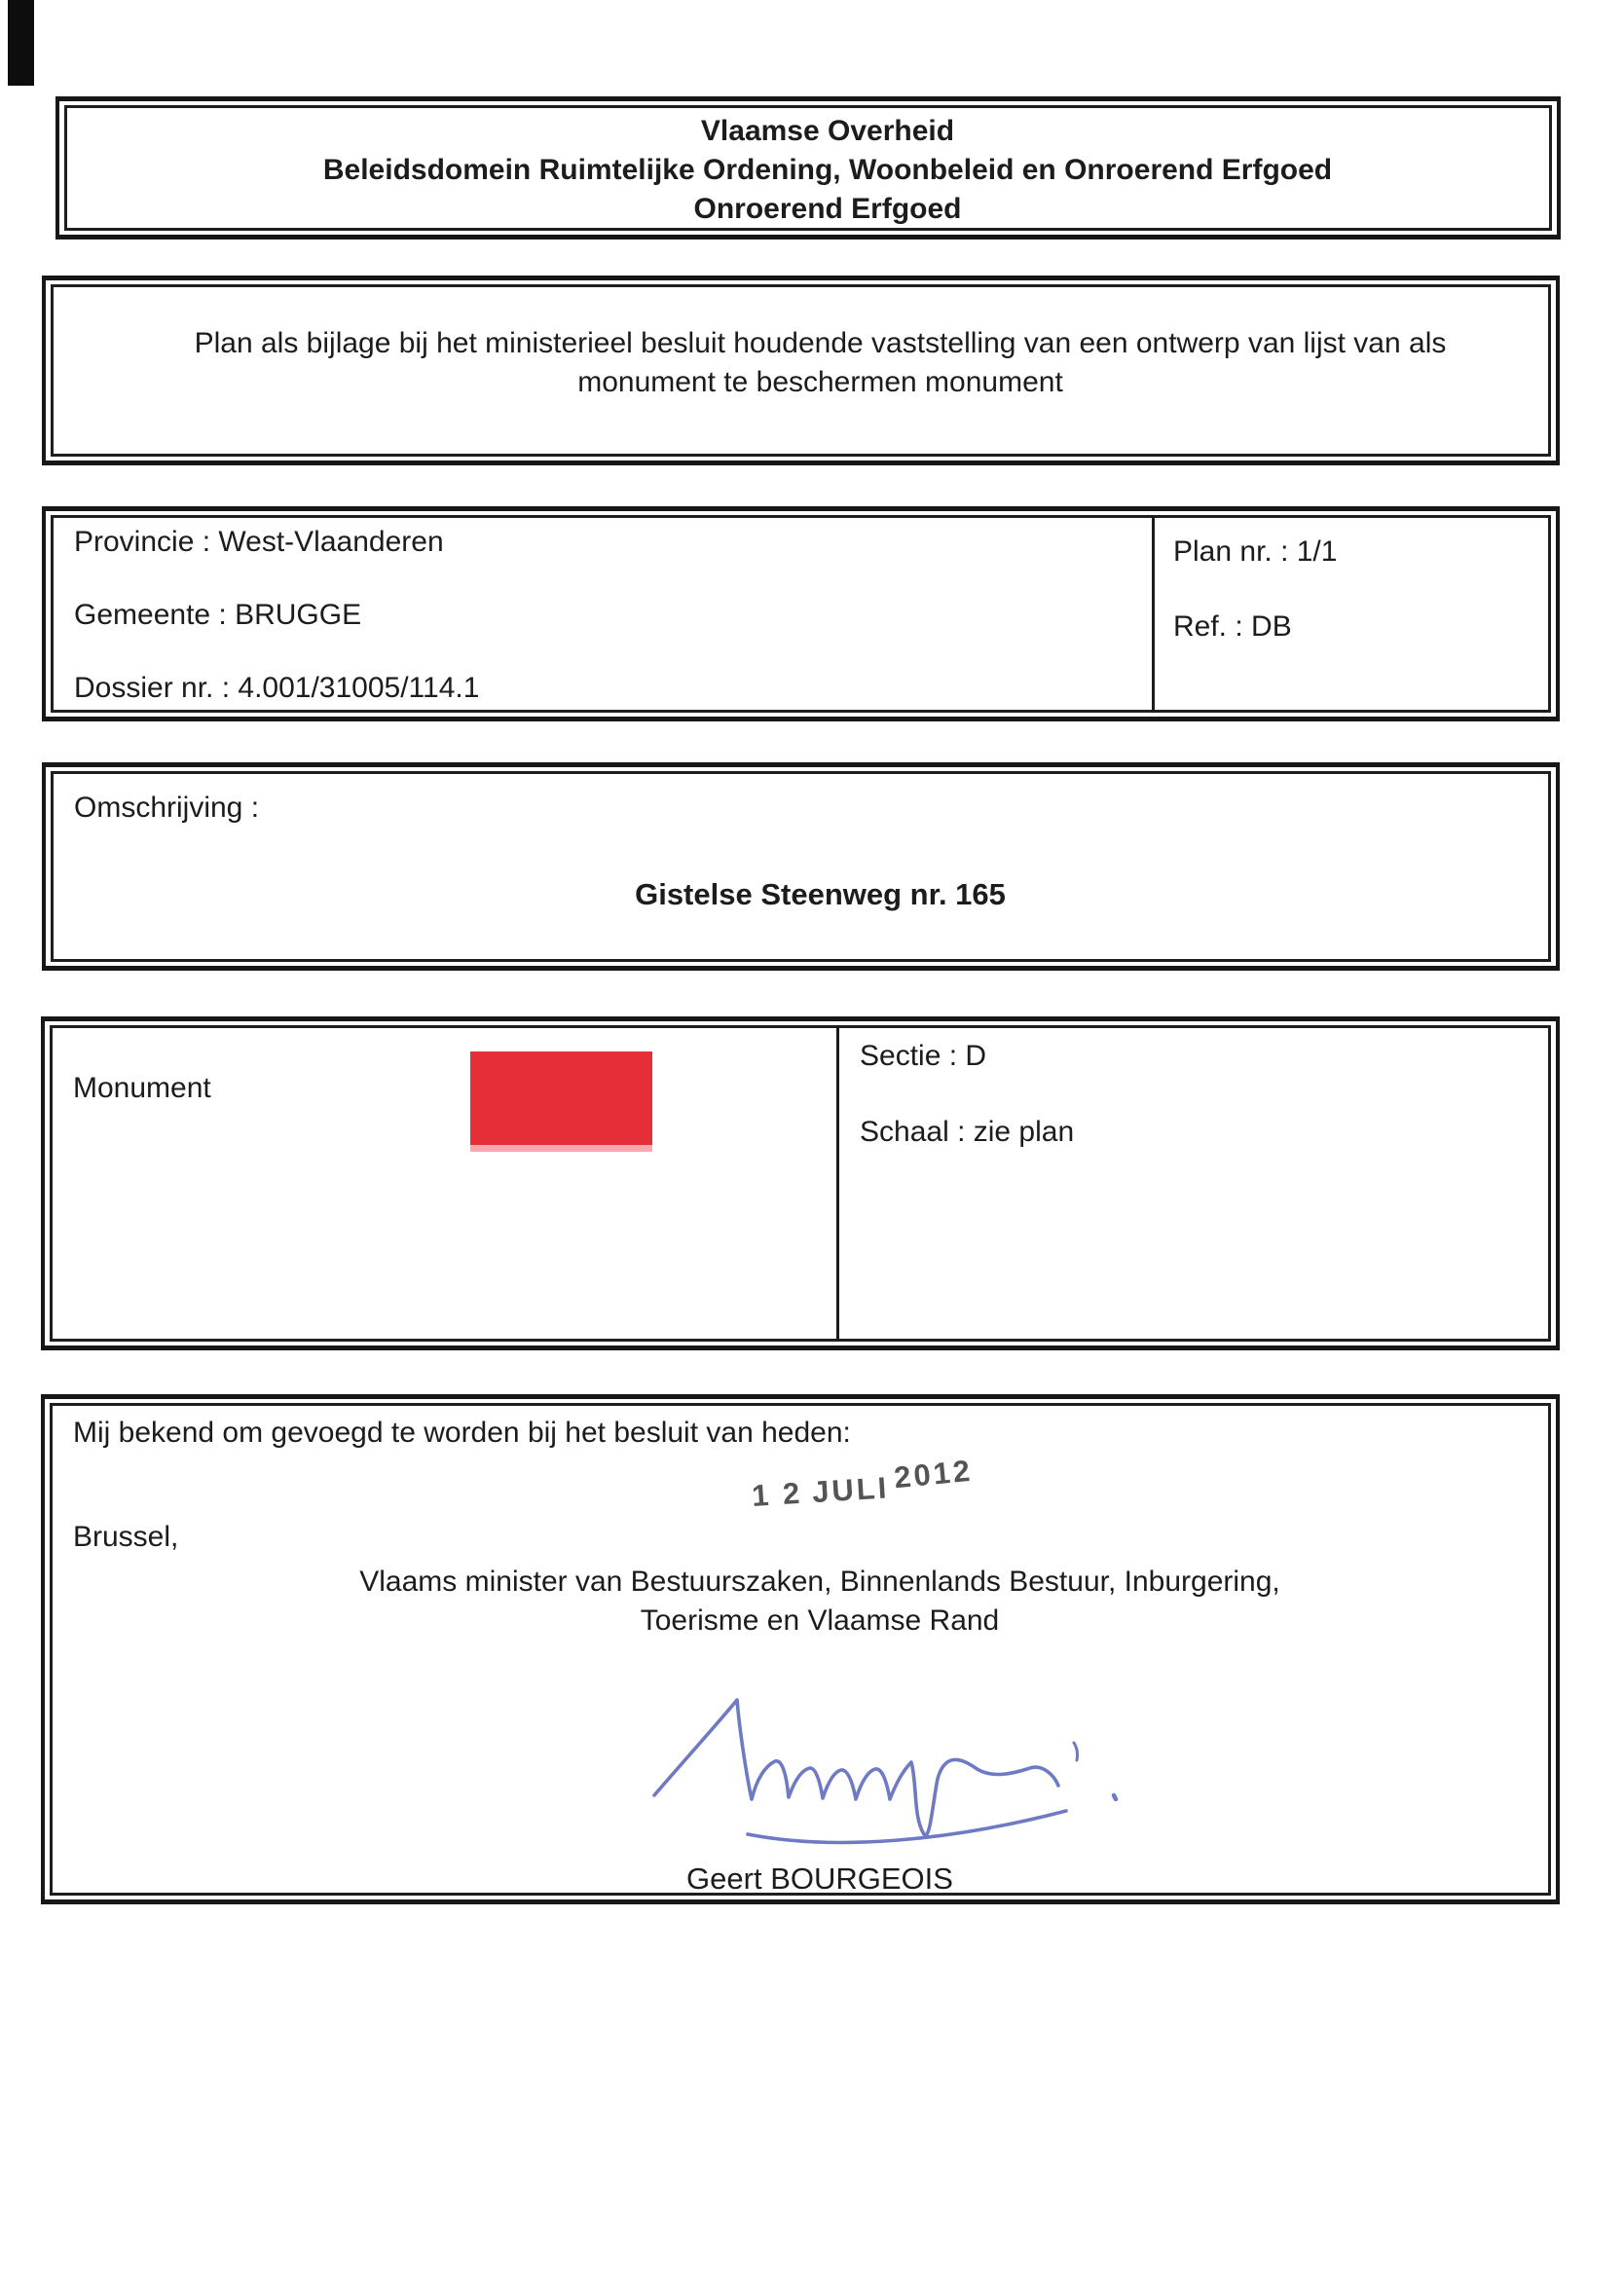 The width and height of the screenshot is (1624, 2286). I want to click on org-name: Vlaamse Overheid, so click(827, 131).